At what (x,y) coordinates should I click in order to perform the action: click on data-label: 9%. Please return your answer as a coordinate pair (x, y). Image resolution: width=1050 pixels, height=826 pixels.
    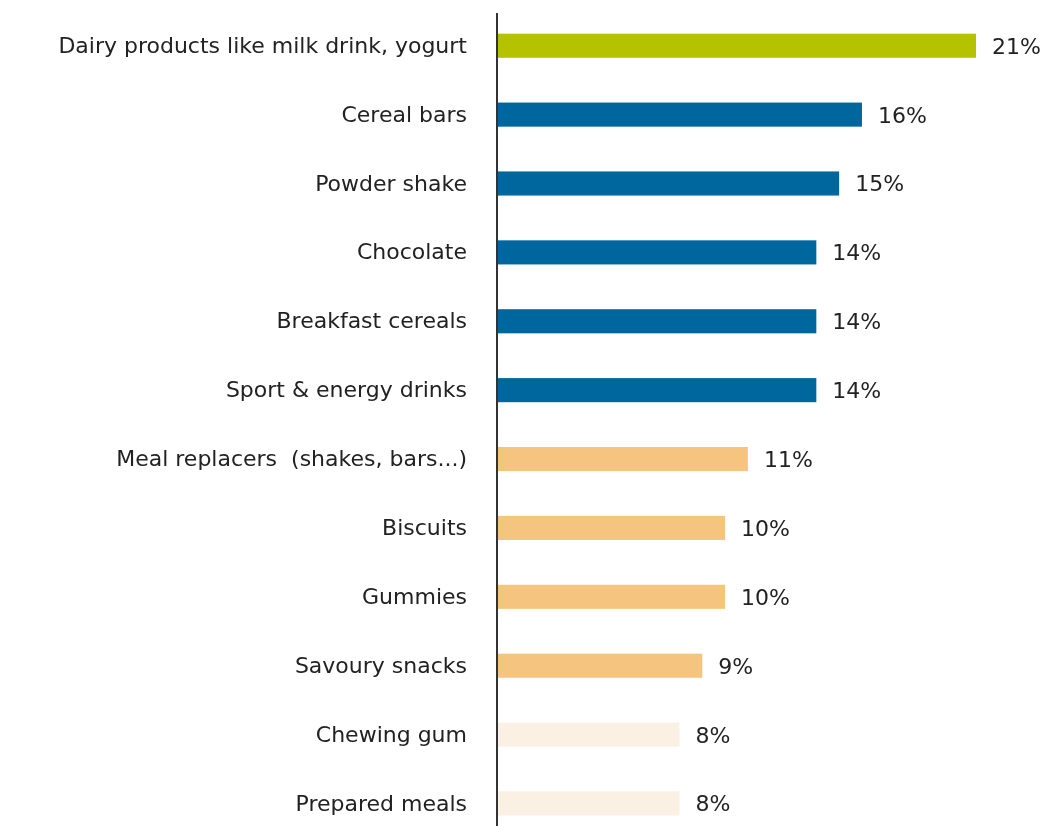
    Looking at the image, I should click on (736, 666).